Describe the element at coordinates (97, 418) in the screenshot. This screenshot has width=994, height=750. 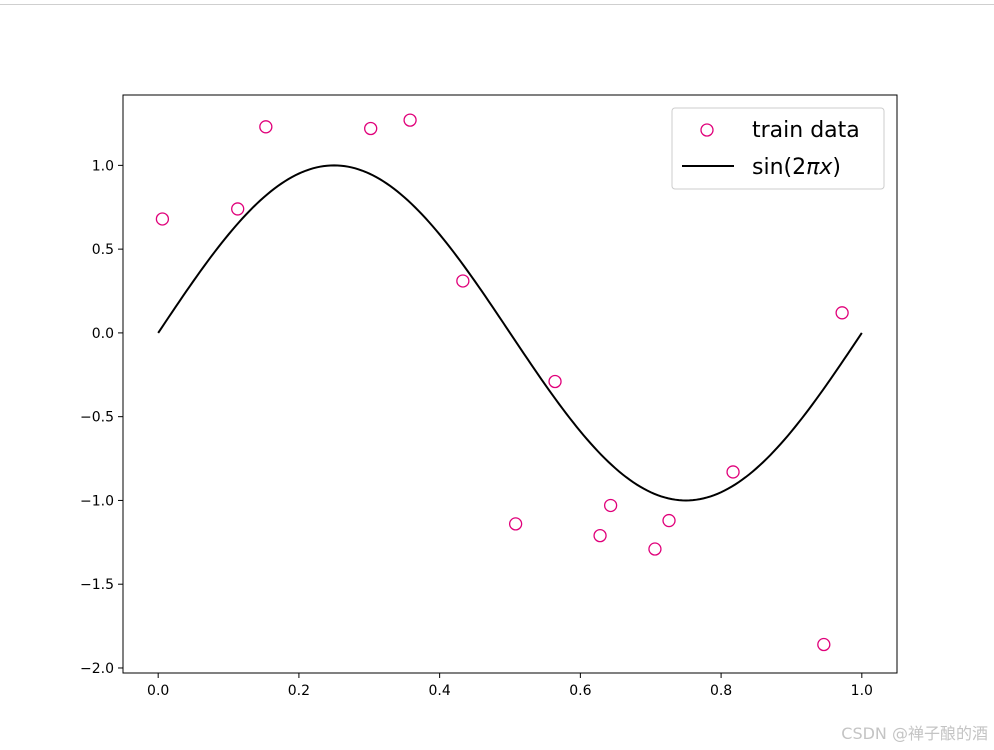
I see `y-tick-label: −0.5` at that location.